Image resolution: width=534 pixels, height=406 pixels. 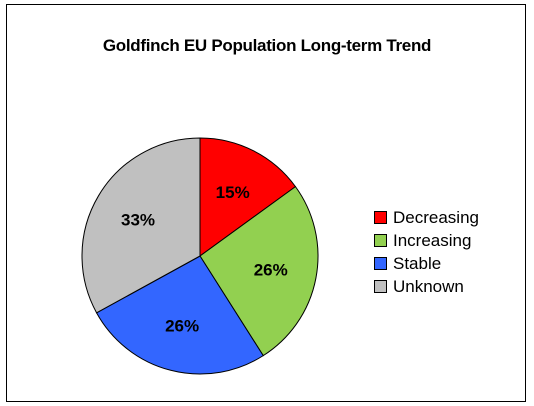 I want to click on slice-label-decreasing: 15%, so click(x=233, y=192).